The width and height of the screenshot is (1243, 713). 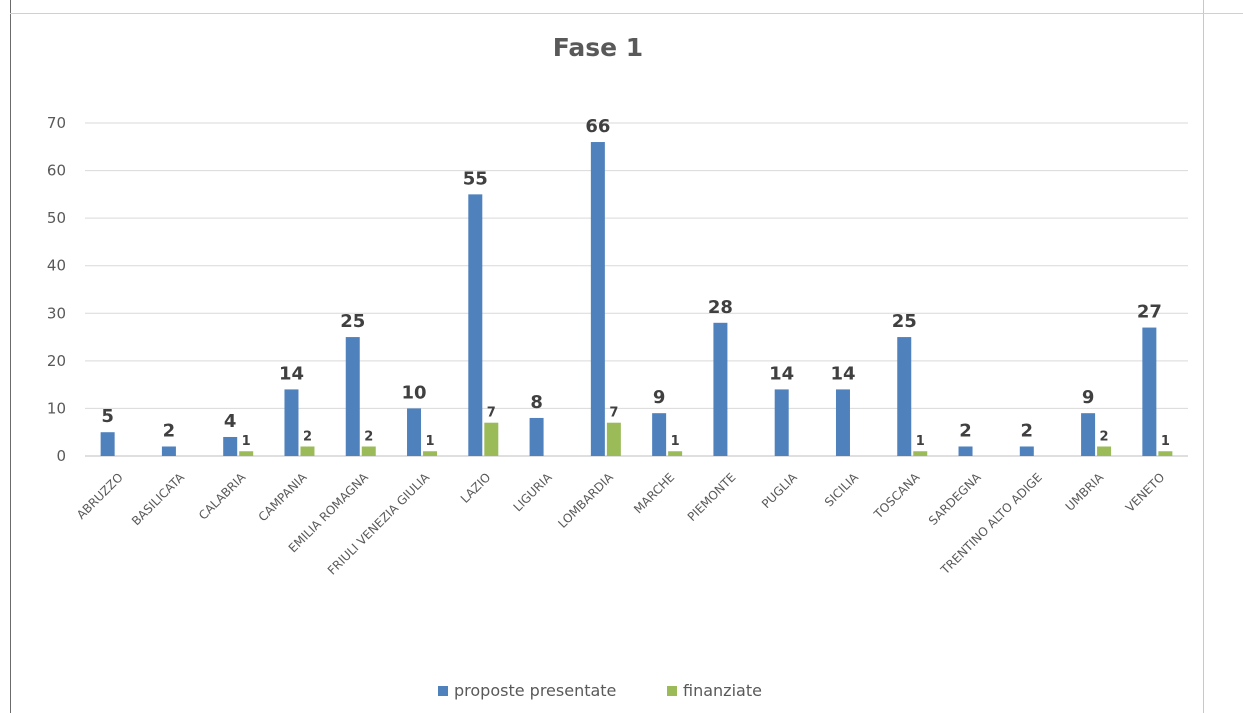 What do you see at coordinates (10, 356) in the screenshot?
I see `frame-left-border` at bounding box center [10, 356].